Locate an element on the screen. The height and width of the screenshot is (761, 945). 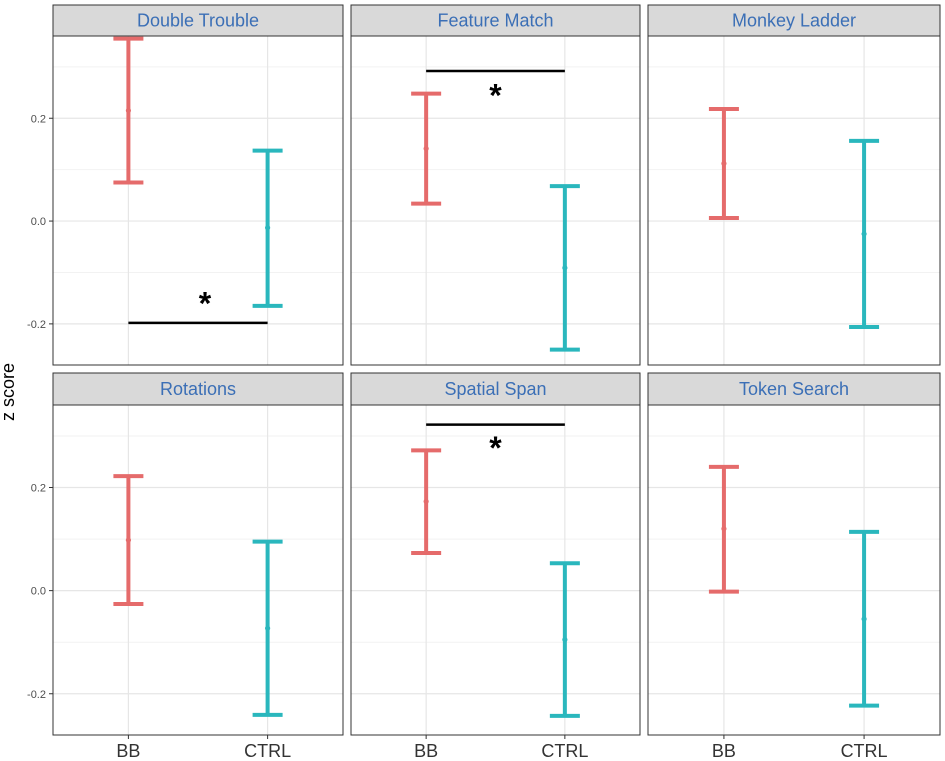
strip-title: Rotations is located at coordinates (198, 389).